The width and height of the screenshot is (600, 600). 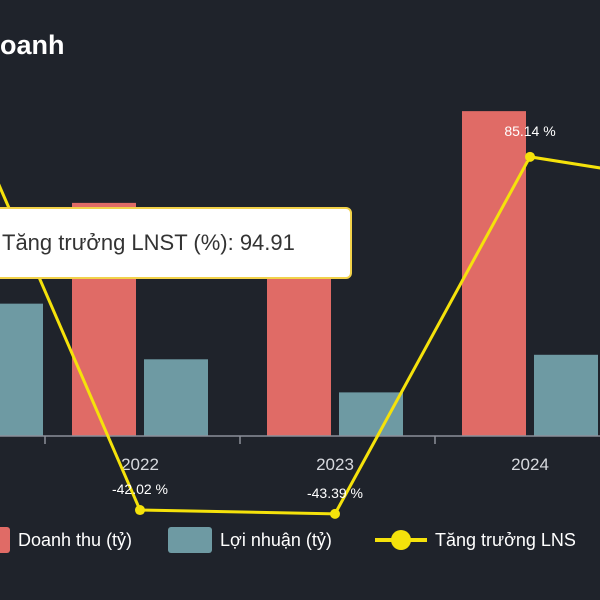 I want to click on x-tick-label-2022: 2022, so click(x=140, y=464).